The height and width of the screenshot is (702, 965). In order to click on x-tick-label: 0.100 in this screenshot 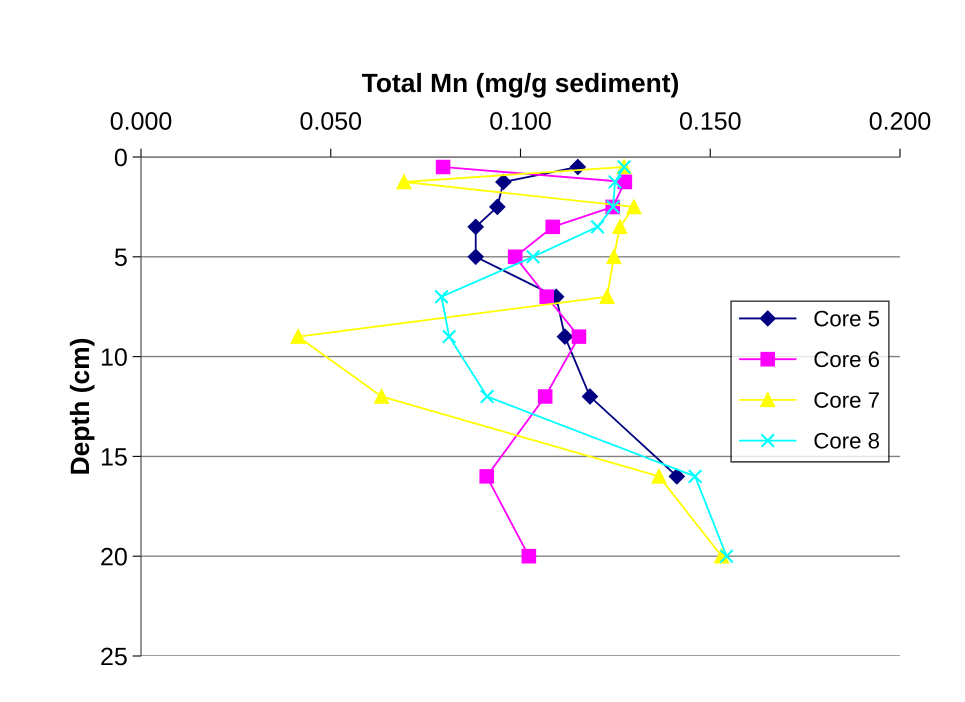, I will do `click(520, 121)`.